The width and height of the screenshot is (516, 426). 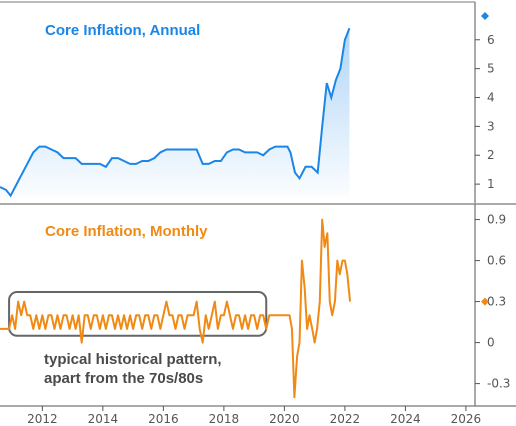 What do you see at coordinates (254, 416) in the screenshot?
I see `x-axis-ticks: 2012 2014 2016 2018 2020 2022 2024 2026` at bounding box center [254, 416].